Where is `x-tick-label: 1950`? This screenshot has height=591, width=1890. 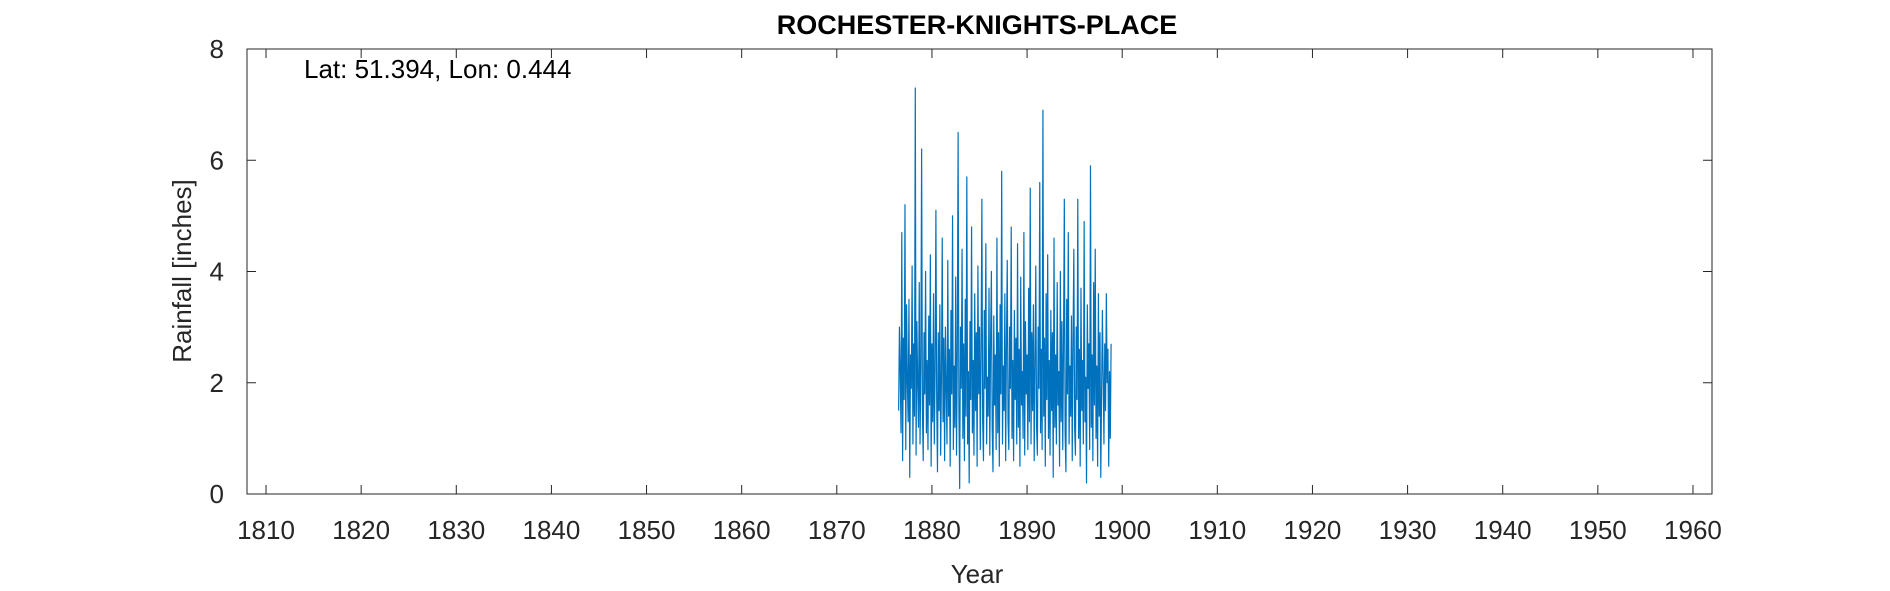
x-tick-label: 1950 is located at coordinates (1598, 530).